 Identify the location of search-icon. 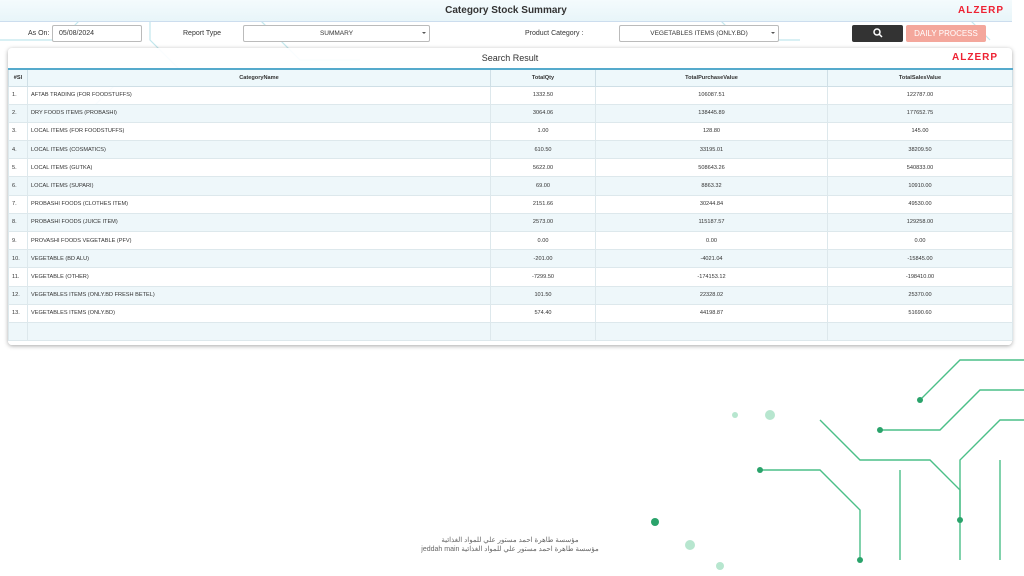
(877, 33).